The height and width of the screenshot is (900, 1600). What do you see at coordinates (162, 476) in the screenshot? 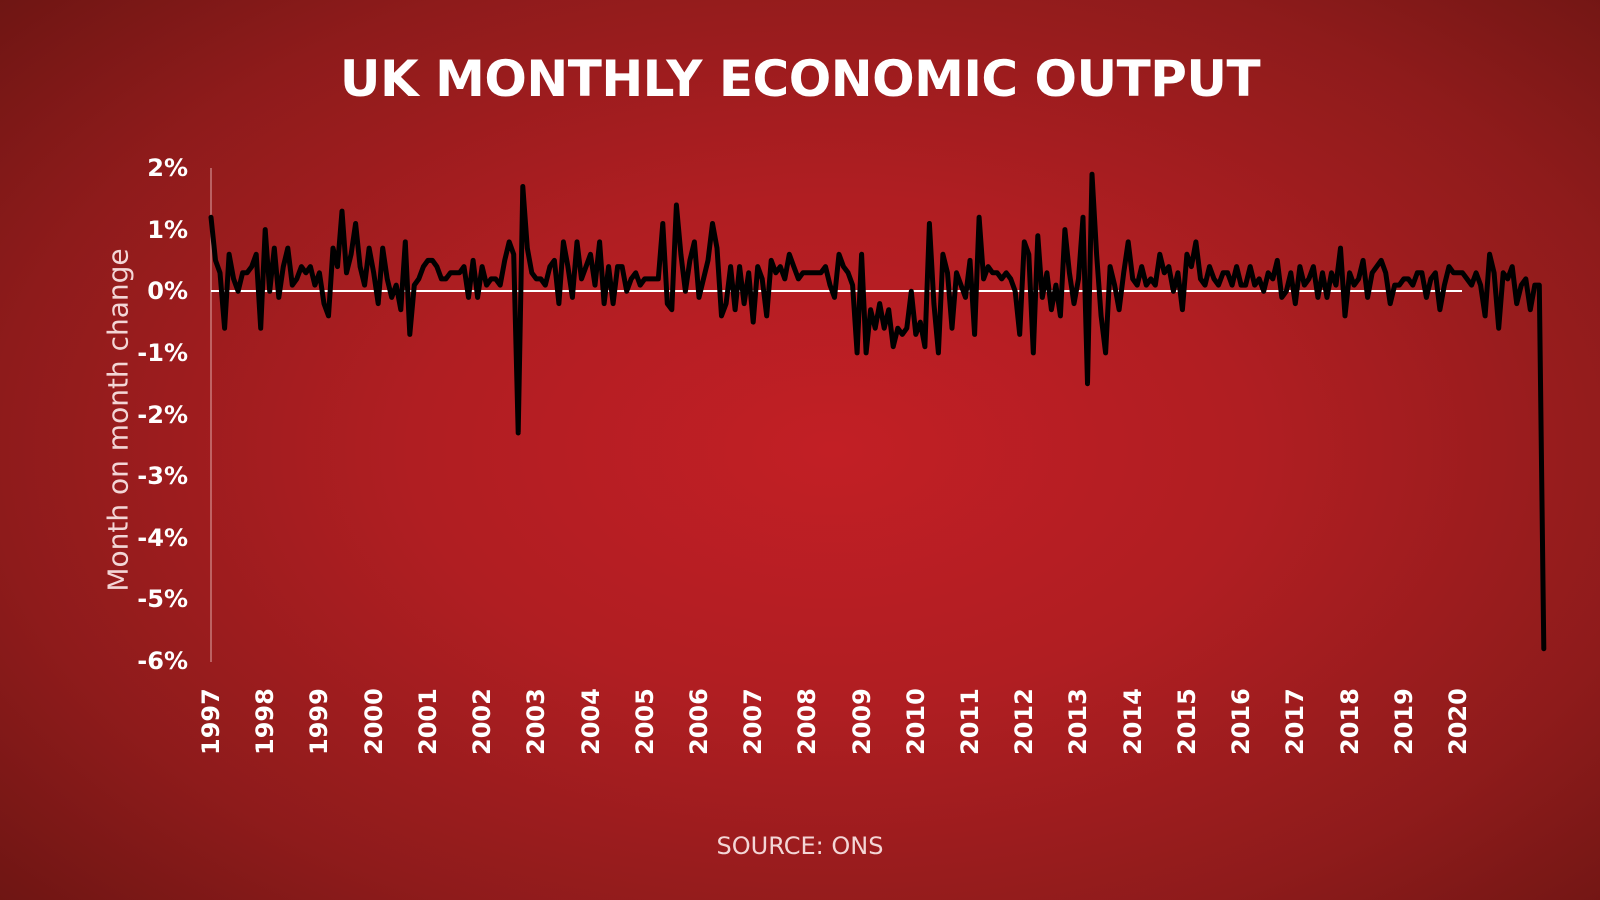
I see `y-tick-label: -3%` at bounding box center [162, 476].